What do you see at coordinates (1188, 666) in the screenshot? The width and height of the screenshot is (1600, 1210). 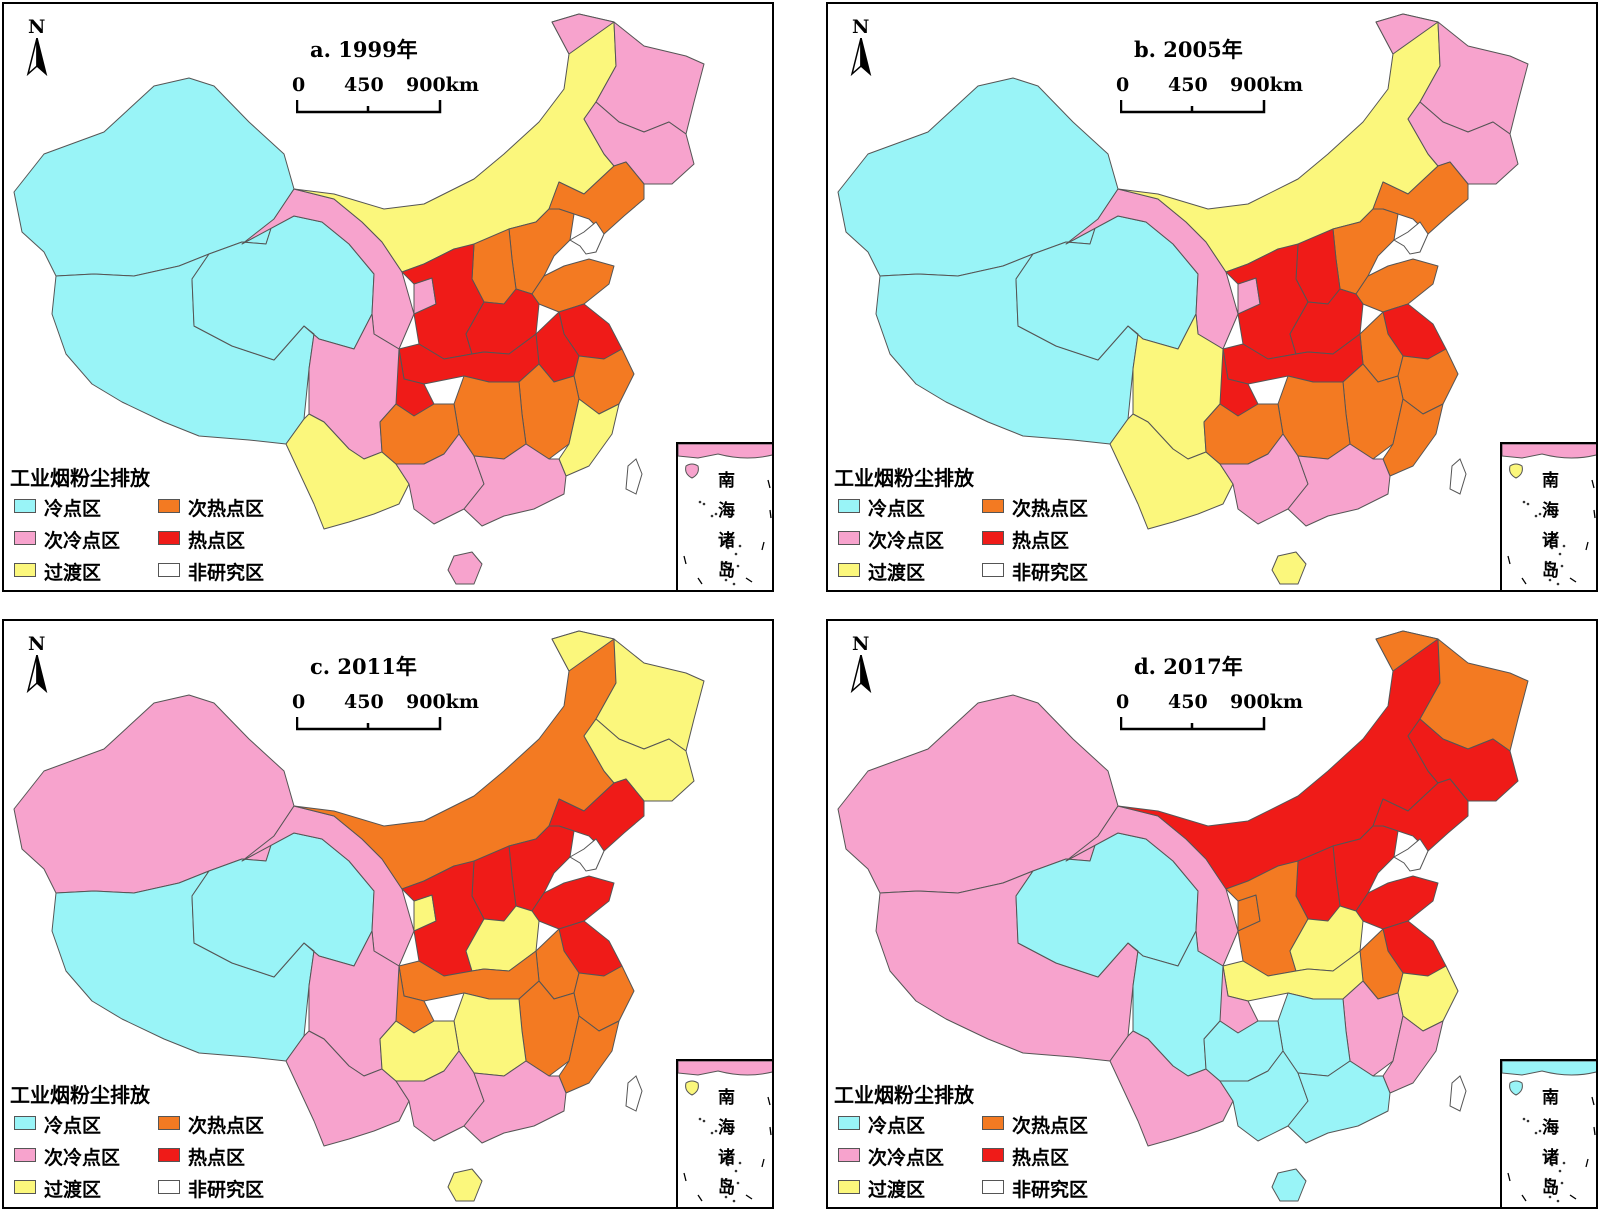 I see `panel-title: d. 2017年` at bounding box center [1188, 666].